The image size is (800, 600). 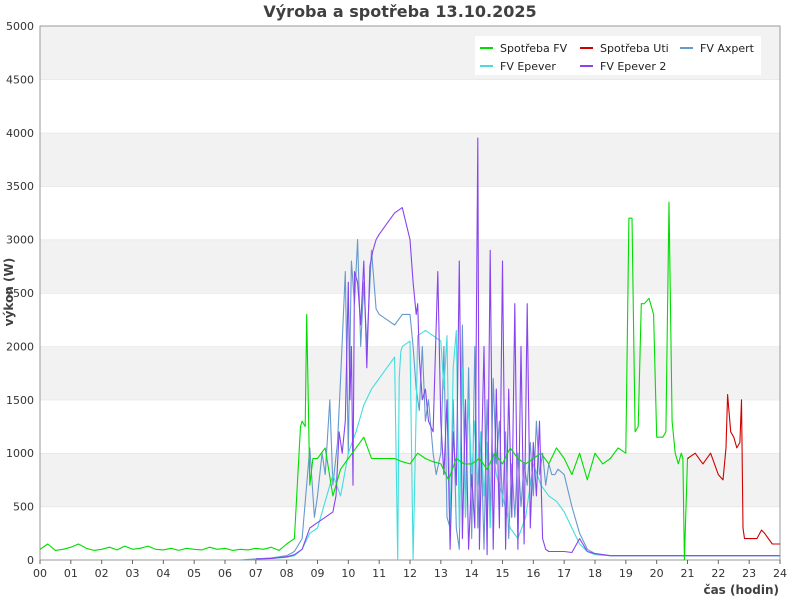 I want to click on x-tick-label: 22, so click(x=718, y=573).